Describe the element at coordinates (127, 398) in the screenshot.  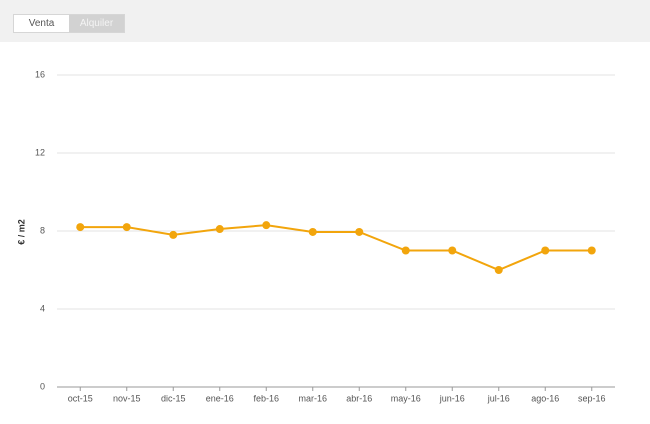
I see `x-tick-label: nov-15` at that location.